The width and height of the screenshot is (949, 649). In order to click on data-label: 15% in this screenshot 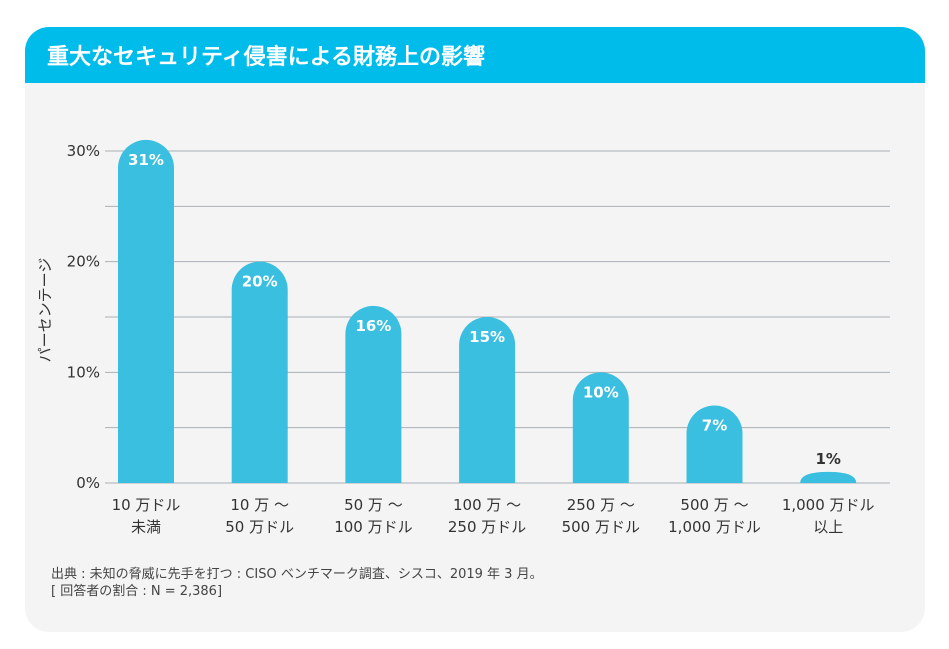, I will do `click(487, 337)`.